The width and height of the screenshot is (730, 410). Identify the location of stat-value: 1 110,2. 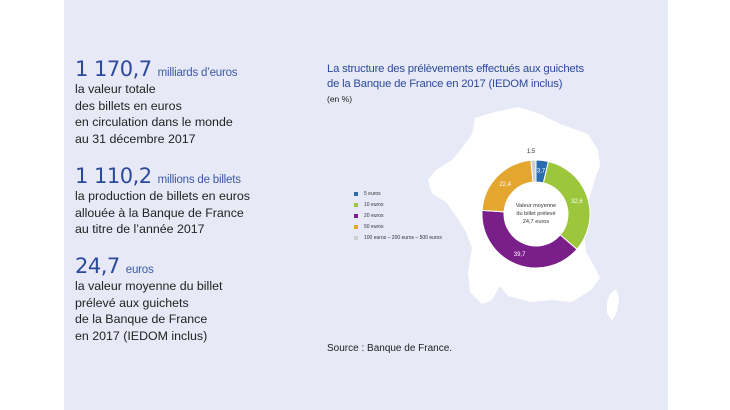
(113, 176).